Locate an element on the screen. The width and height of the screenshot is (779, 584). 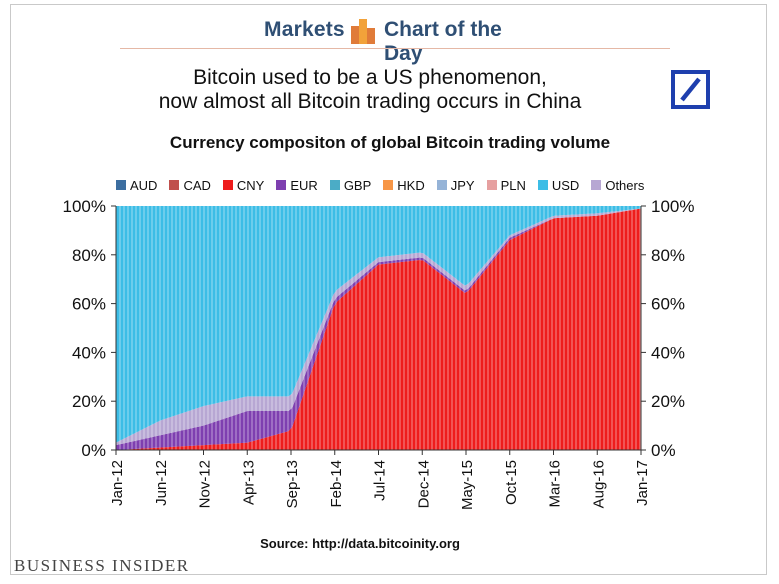
x-tick-label: Sep-13 is located at coordinates (292, 484).